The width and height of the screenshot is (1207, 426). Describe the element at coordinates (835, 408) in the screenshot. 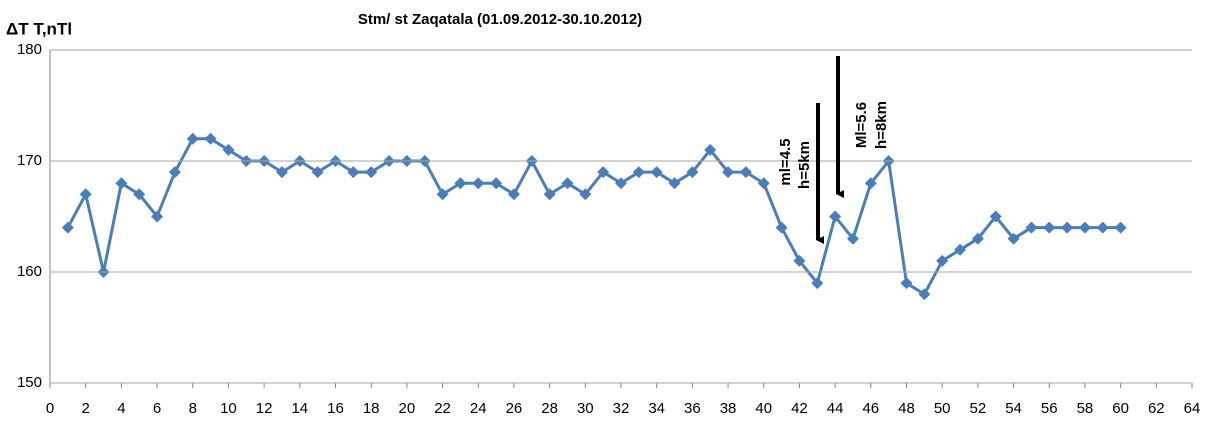

I see `x-tick-label: 44` at that location.